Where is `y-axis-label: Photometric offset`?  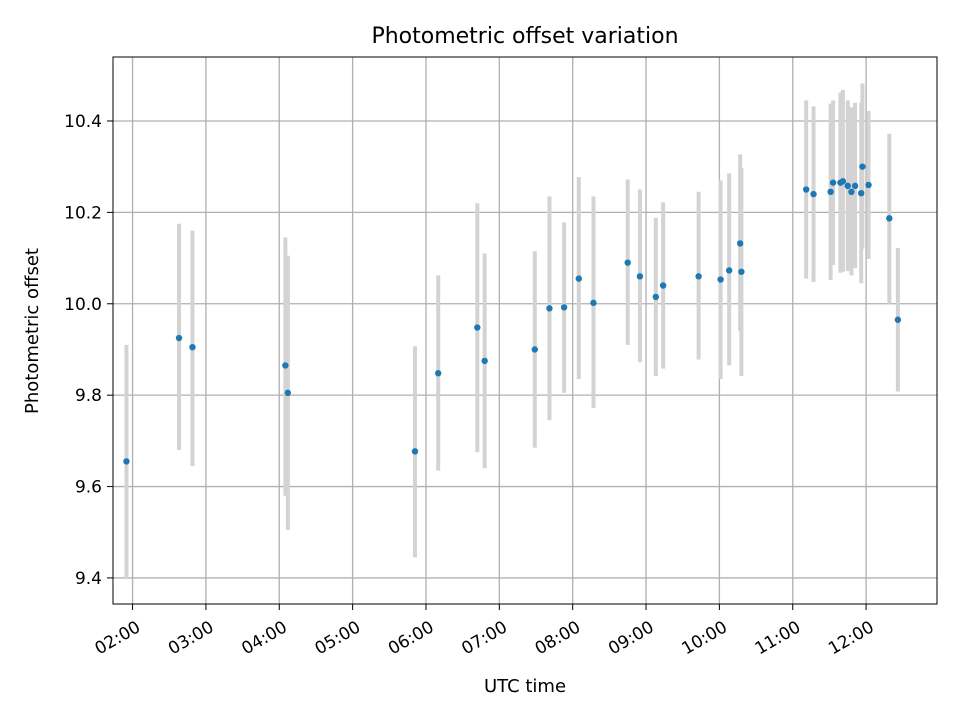
y-axis-label: Photometric offset is located at coordinates (32, 331).